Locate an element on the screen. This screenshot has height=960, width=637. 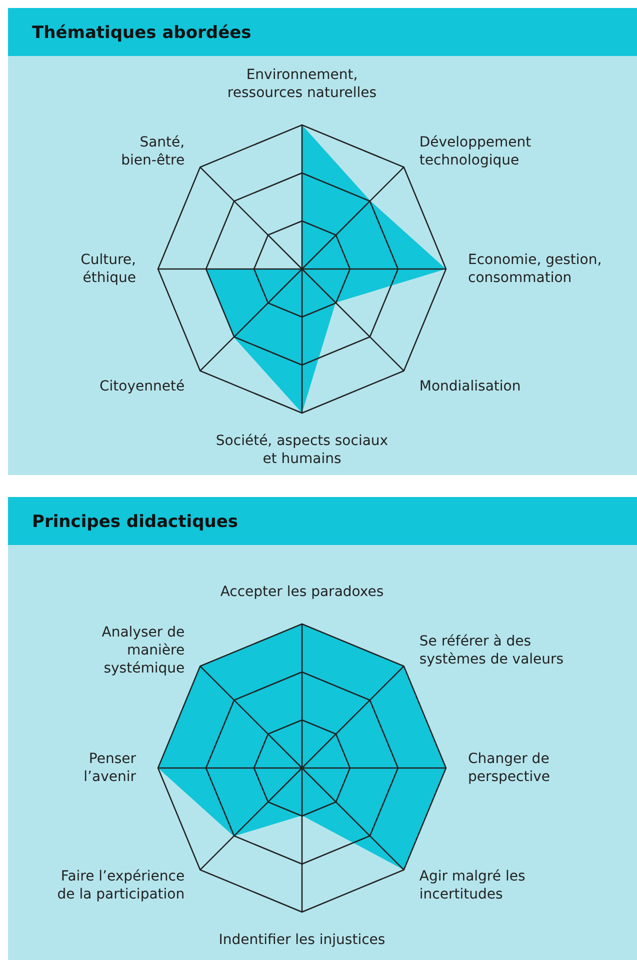
chart-title: Thématiques abordées is located at coordinates (142, 33).